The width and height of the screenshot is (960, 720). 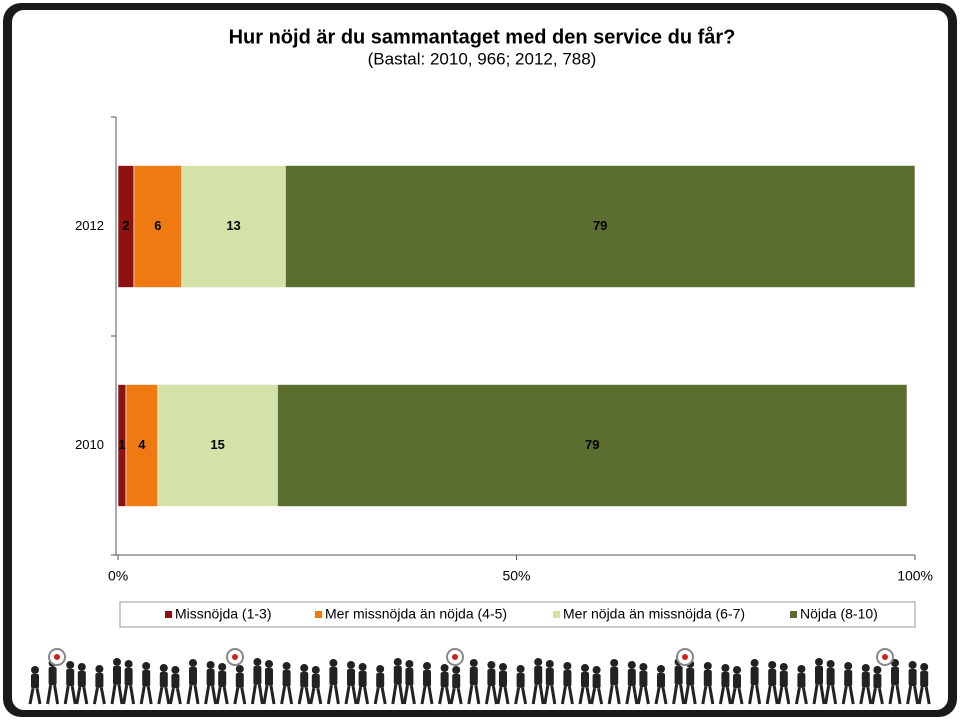 I want to click on x-tick-label: 0%, so click(x=118, y=576).